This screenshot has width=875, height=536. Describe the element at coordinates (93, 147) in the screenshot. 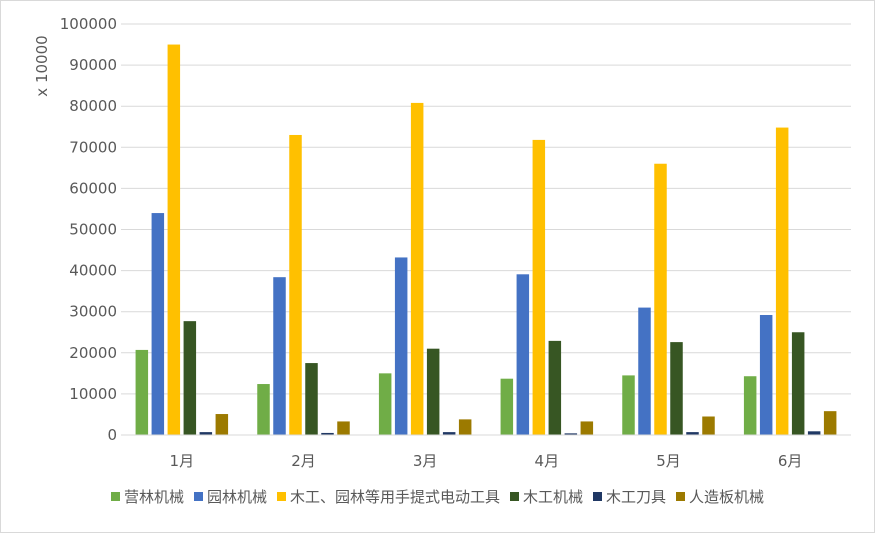

I see `y-tick-label: 70000` at that location.